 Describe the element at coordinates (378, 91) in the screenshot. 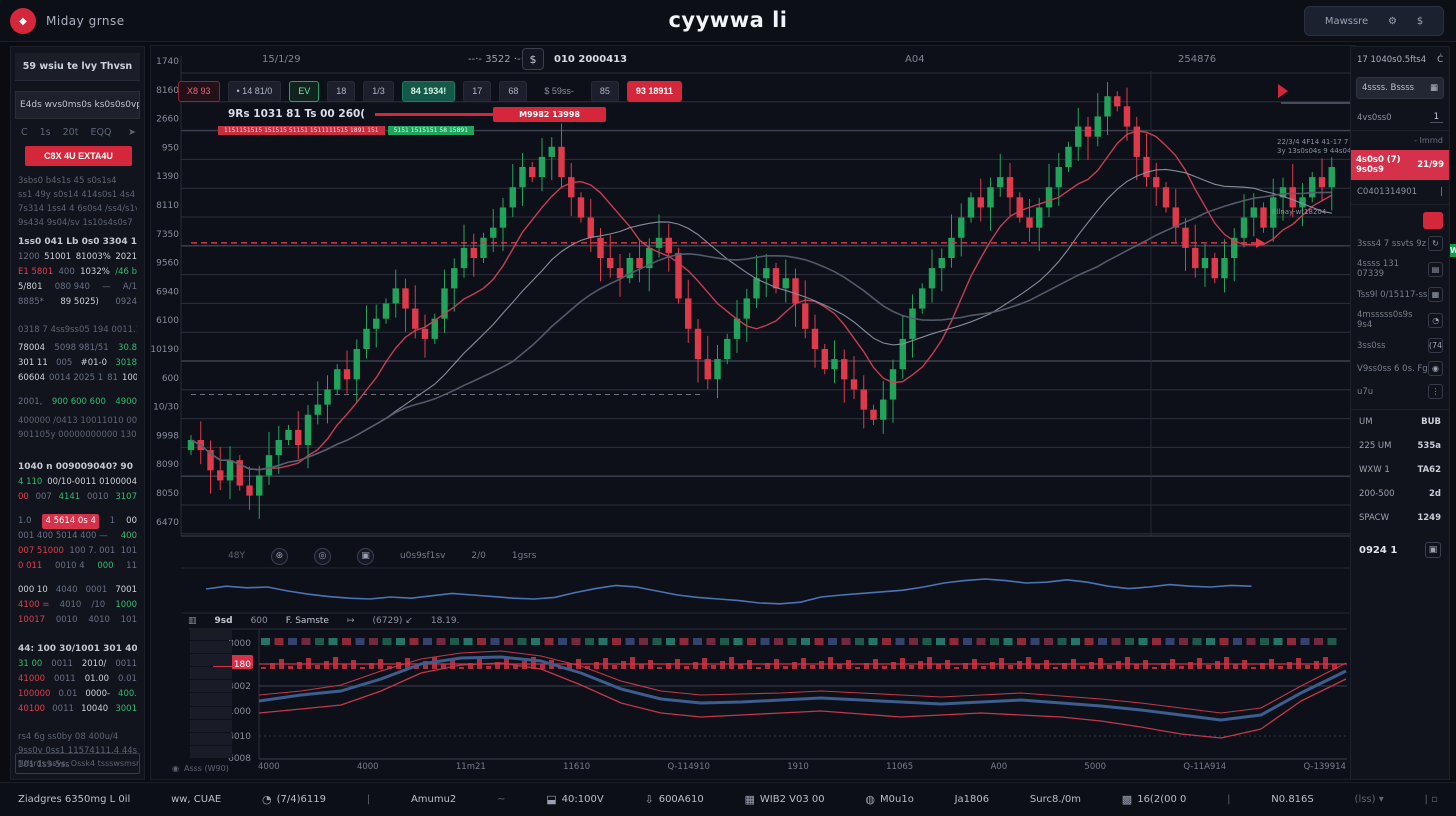

I see `tool-13-button: 1/3` at that location.